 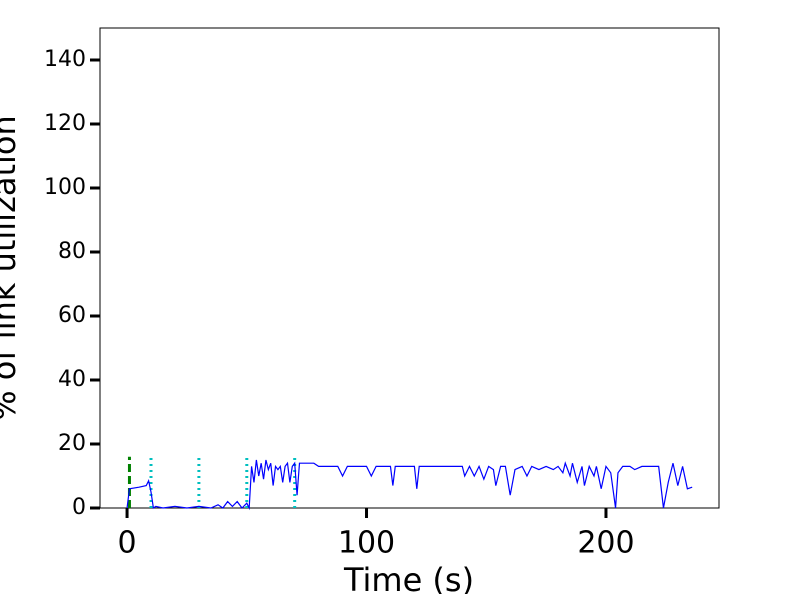 What do you see at coordinates (127, 543) in the screenshot?
I see `x-tick-label: 0` at bounding box center [127, 543].